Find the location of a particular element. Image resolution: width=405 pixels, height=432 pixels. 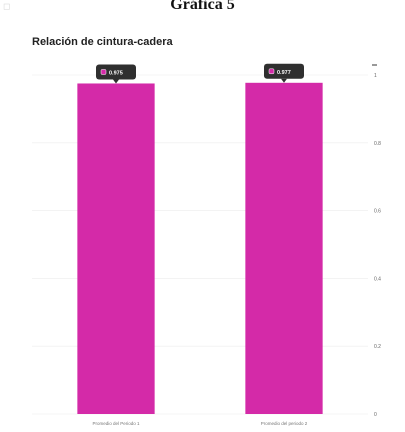

chart-title: Relación de cintura-cadera is located at coordinates (102, 42).